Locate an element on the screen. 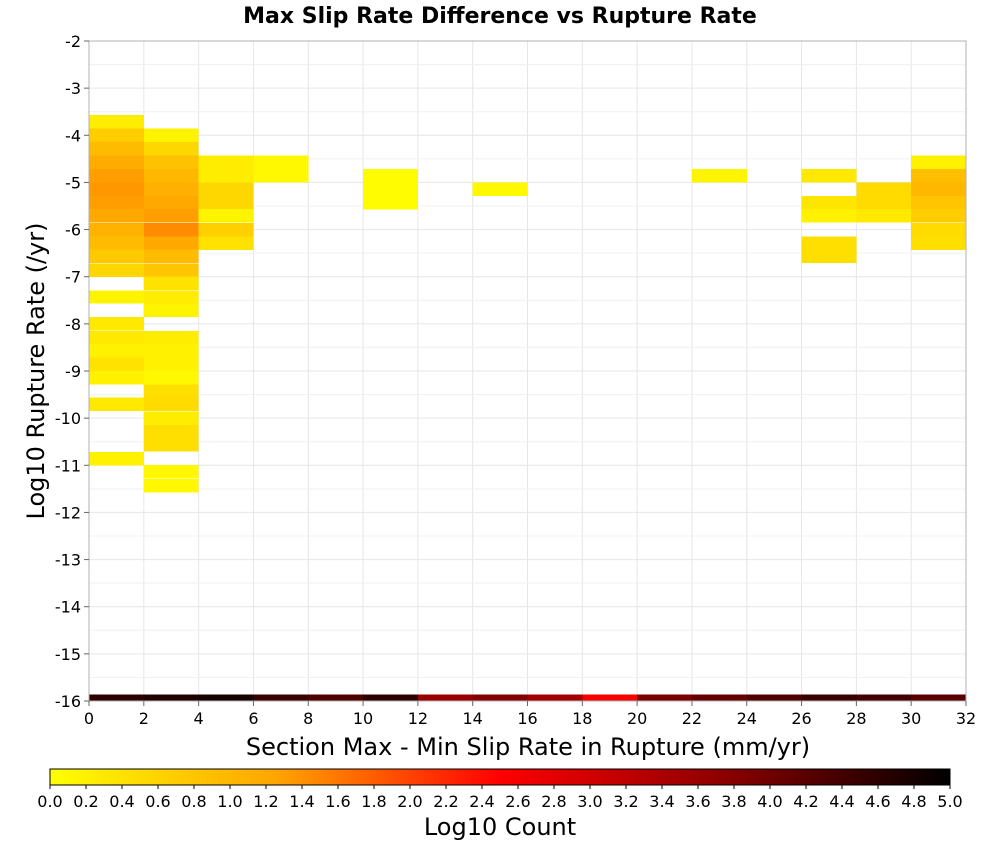 The width and height of the screenshot is (1000, 850). y-tick-label: -15 is located at coordinates (68, 654).